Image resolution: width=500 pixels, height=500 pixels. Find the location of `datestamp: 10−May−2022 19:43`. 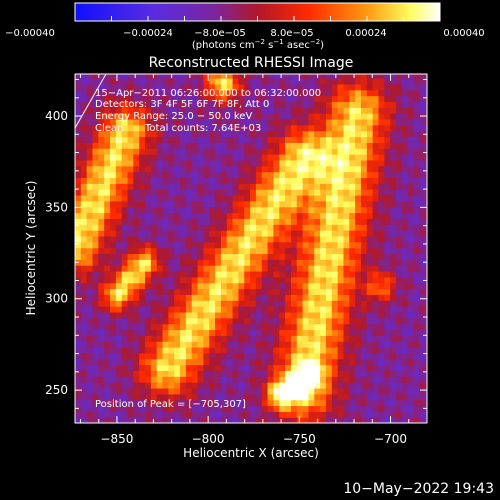

datestamp: 10−May−2022 19:43 is located at coordinates (418, 489).